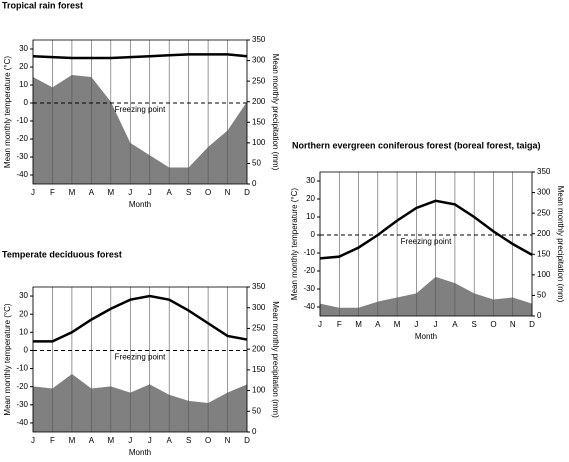 Image resolution: width=569 pixels, height=462 pixels. I want to click on chart-title: Tropical rain forest, so click(42, 5).